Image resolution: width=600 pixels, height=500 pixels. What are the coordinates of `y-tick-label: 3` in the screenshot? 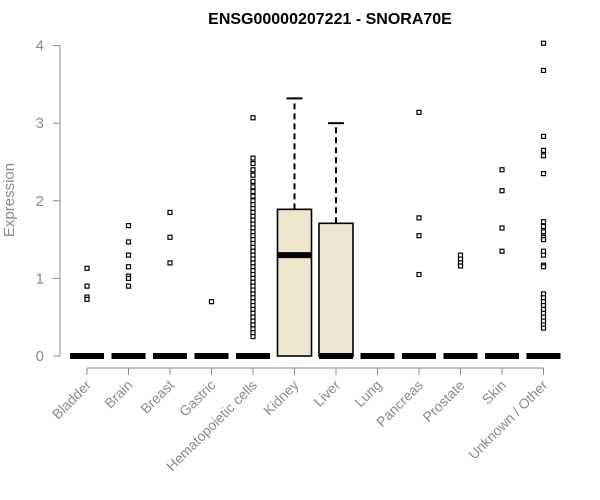 It's located at (40, 123).